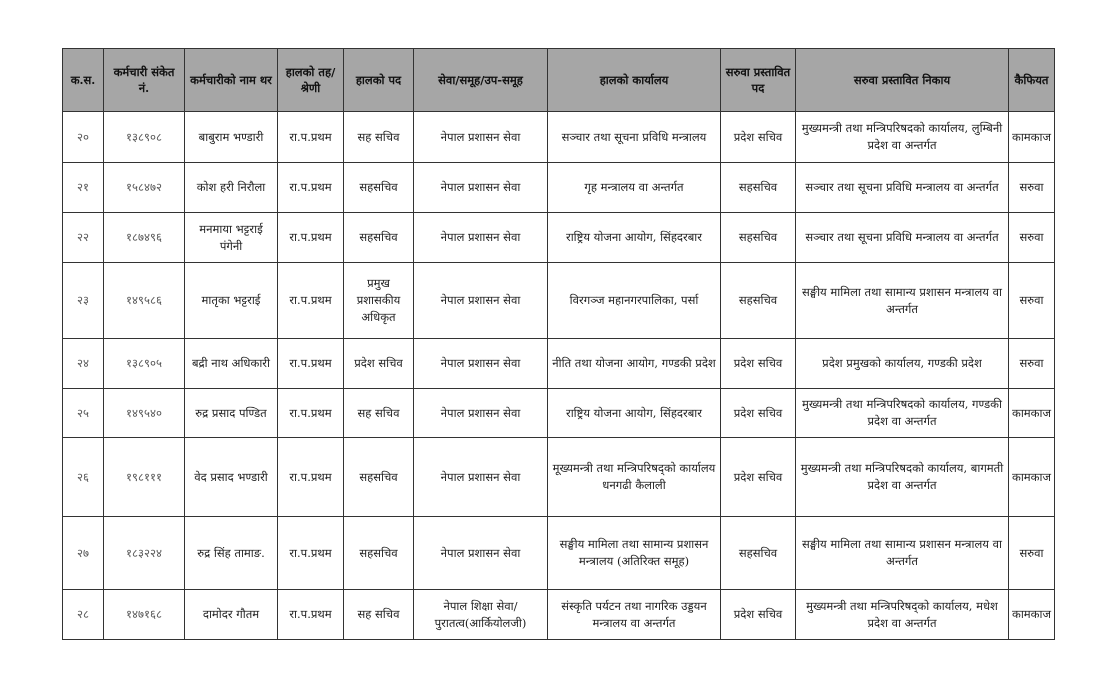 The image size is (1115, 678). What do you see at coordinates (231, 187) in the screenshot?
I see `cell-employee-name: कोश हरी निरौला` at bounding box center [231, 187].